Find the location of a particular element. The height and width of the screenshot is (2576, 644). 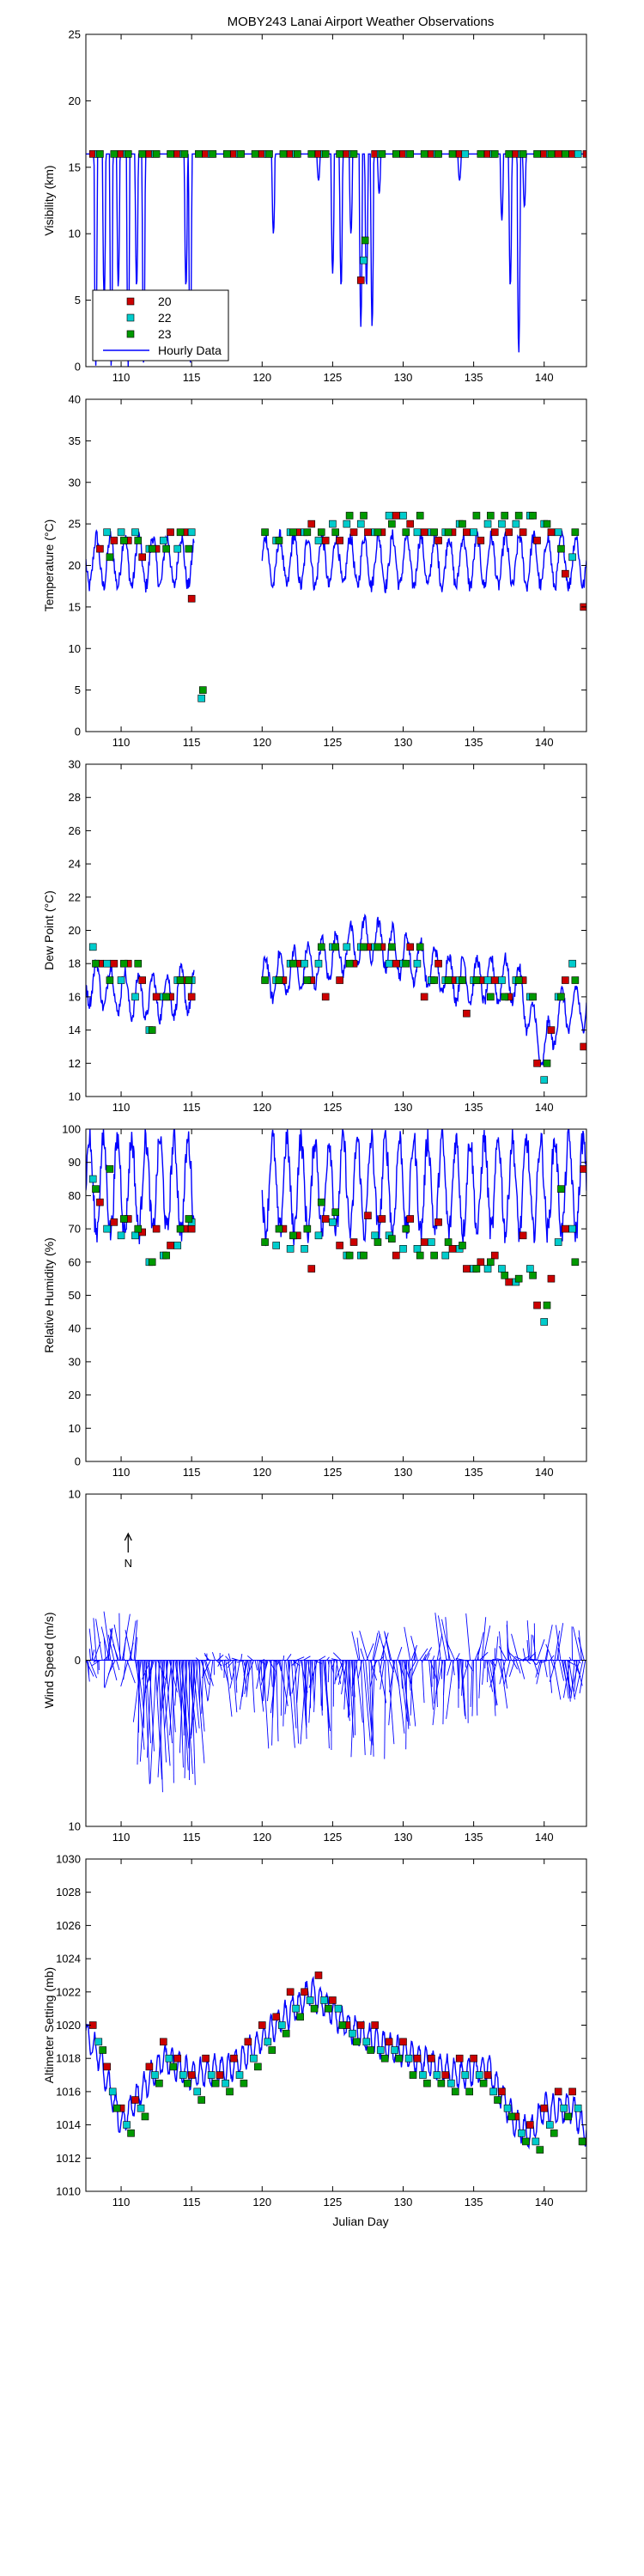

temperature-y-axis-label: Temperature (°C) is located at coordinates (49, 565).